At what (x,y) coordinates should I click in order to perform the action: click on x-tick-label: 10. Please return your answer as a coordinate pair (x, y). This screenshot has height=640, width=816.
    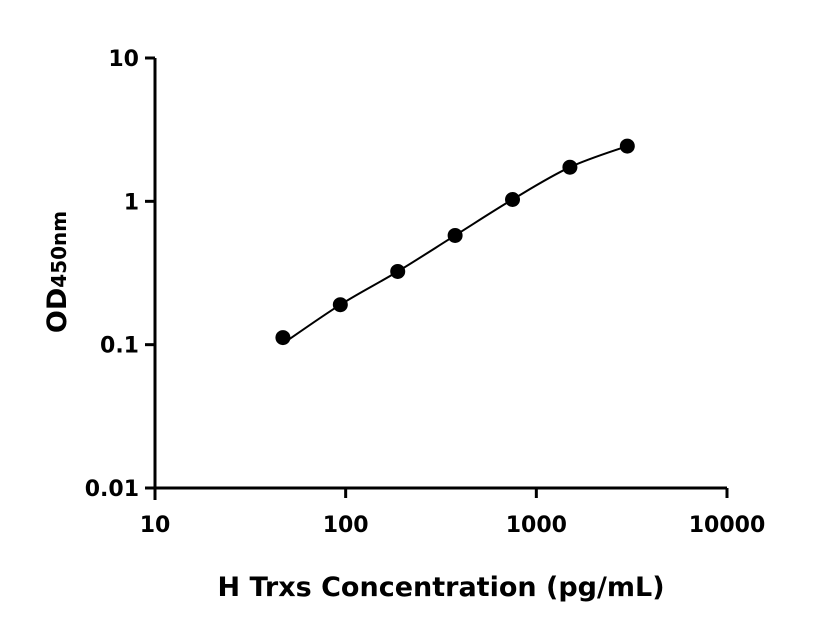
    Looking at the image, I should click on (155, 525).